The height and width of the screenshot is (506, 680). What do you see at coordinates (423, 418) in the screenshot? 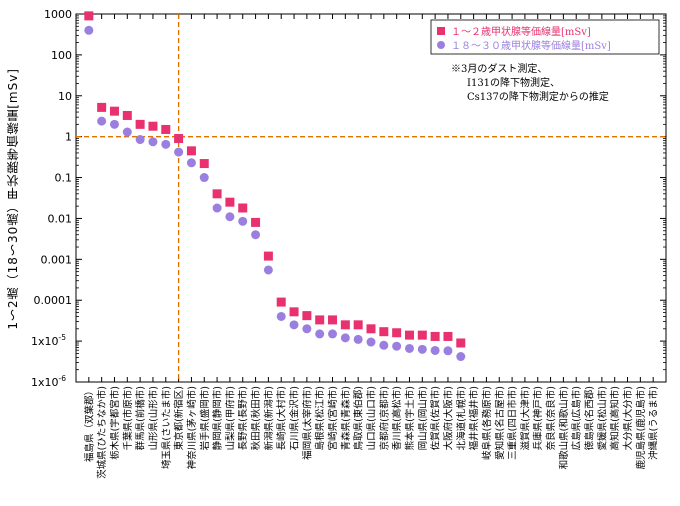
I see `x-tick-label: 岡山県(岡山市)` at bounding box center [423, 418].